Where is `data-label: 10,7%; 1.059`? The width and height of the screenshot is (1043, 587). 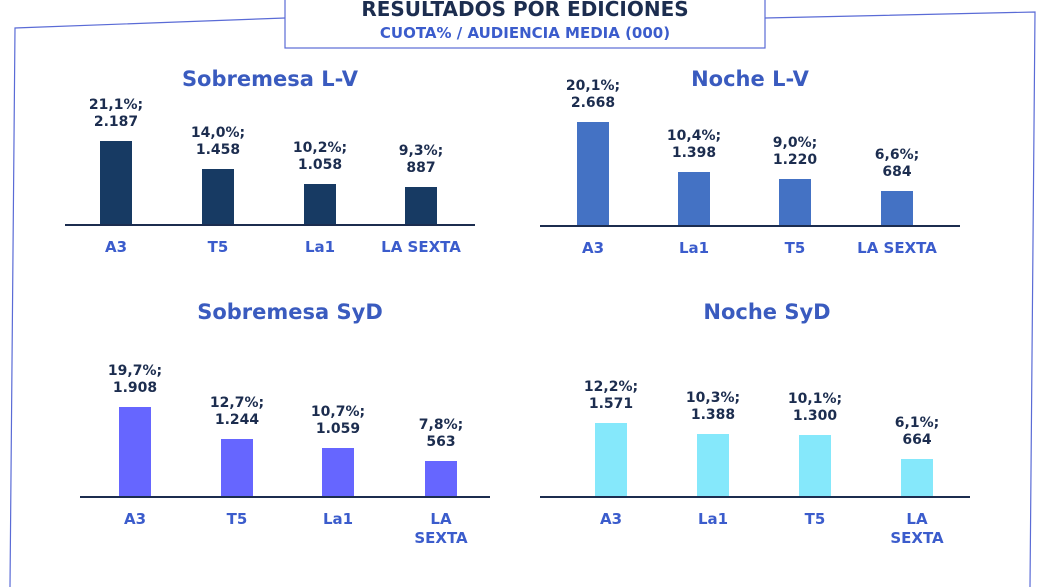 data-label: 10,7%; 1.059 is located at coordinates (338, 421).